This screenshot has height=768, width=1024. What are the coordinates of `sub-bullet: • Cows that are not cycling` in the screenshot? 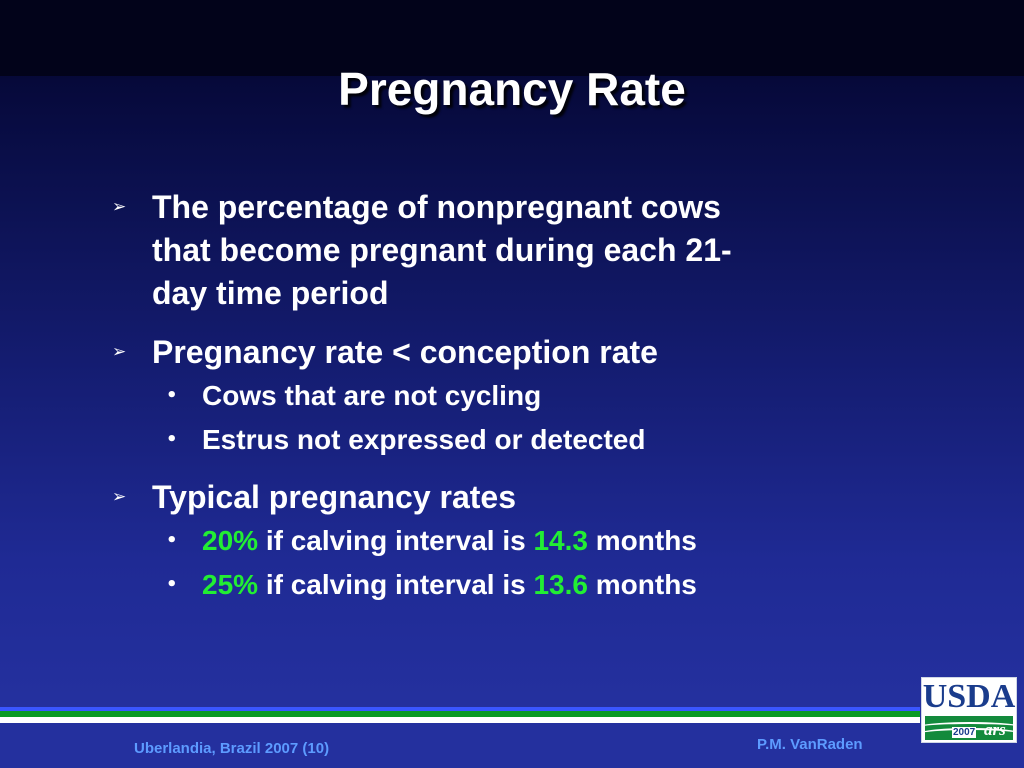 It's located at (500, 396).